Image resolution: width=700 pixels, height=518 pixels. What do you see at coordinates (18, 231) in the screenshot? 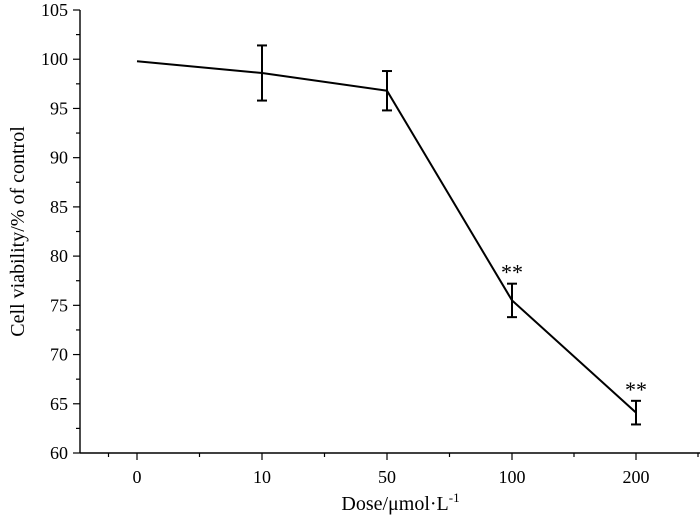
I see `y-axis-title: Cell viability/% of control` at bounding box center [18, 231].